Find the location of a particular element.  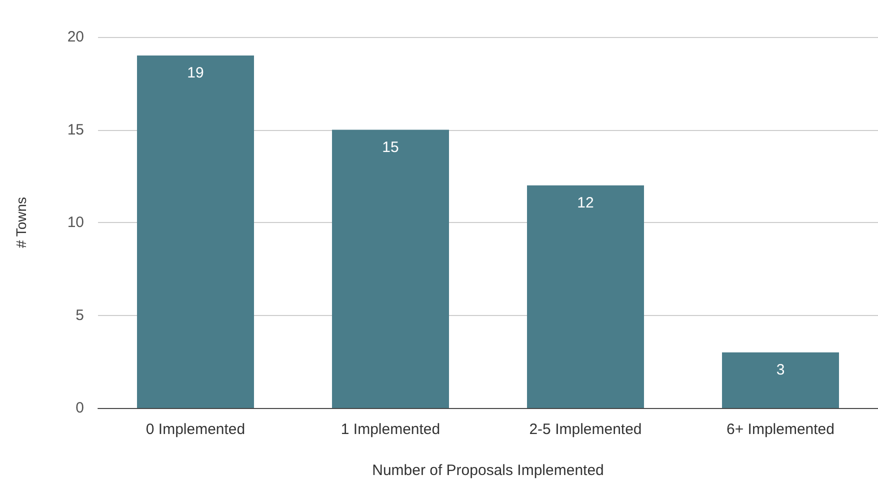

y-tick-label: 10 is located at coordinates (75, 222).